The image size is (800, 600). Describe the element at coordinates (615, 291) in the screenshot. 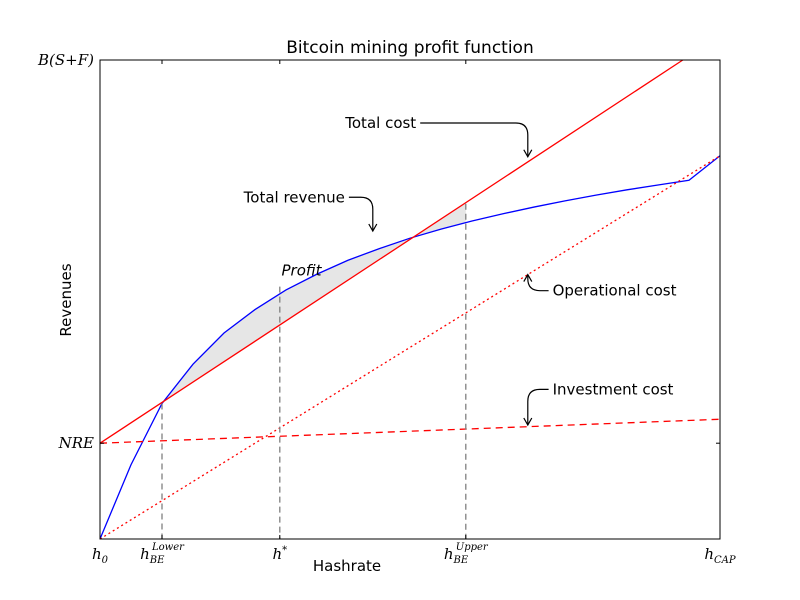

I see `annotation-label-2: Operational cost` at that location.